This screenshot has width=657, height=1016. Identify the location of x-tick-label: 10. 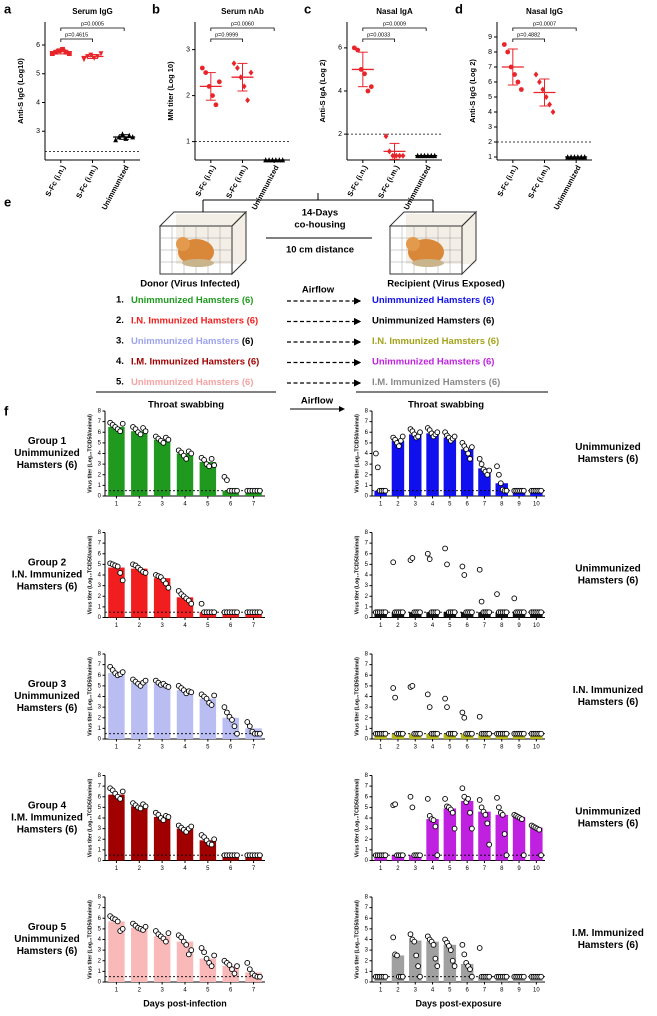
(536, 505).